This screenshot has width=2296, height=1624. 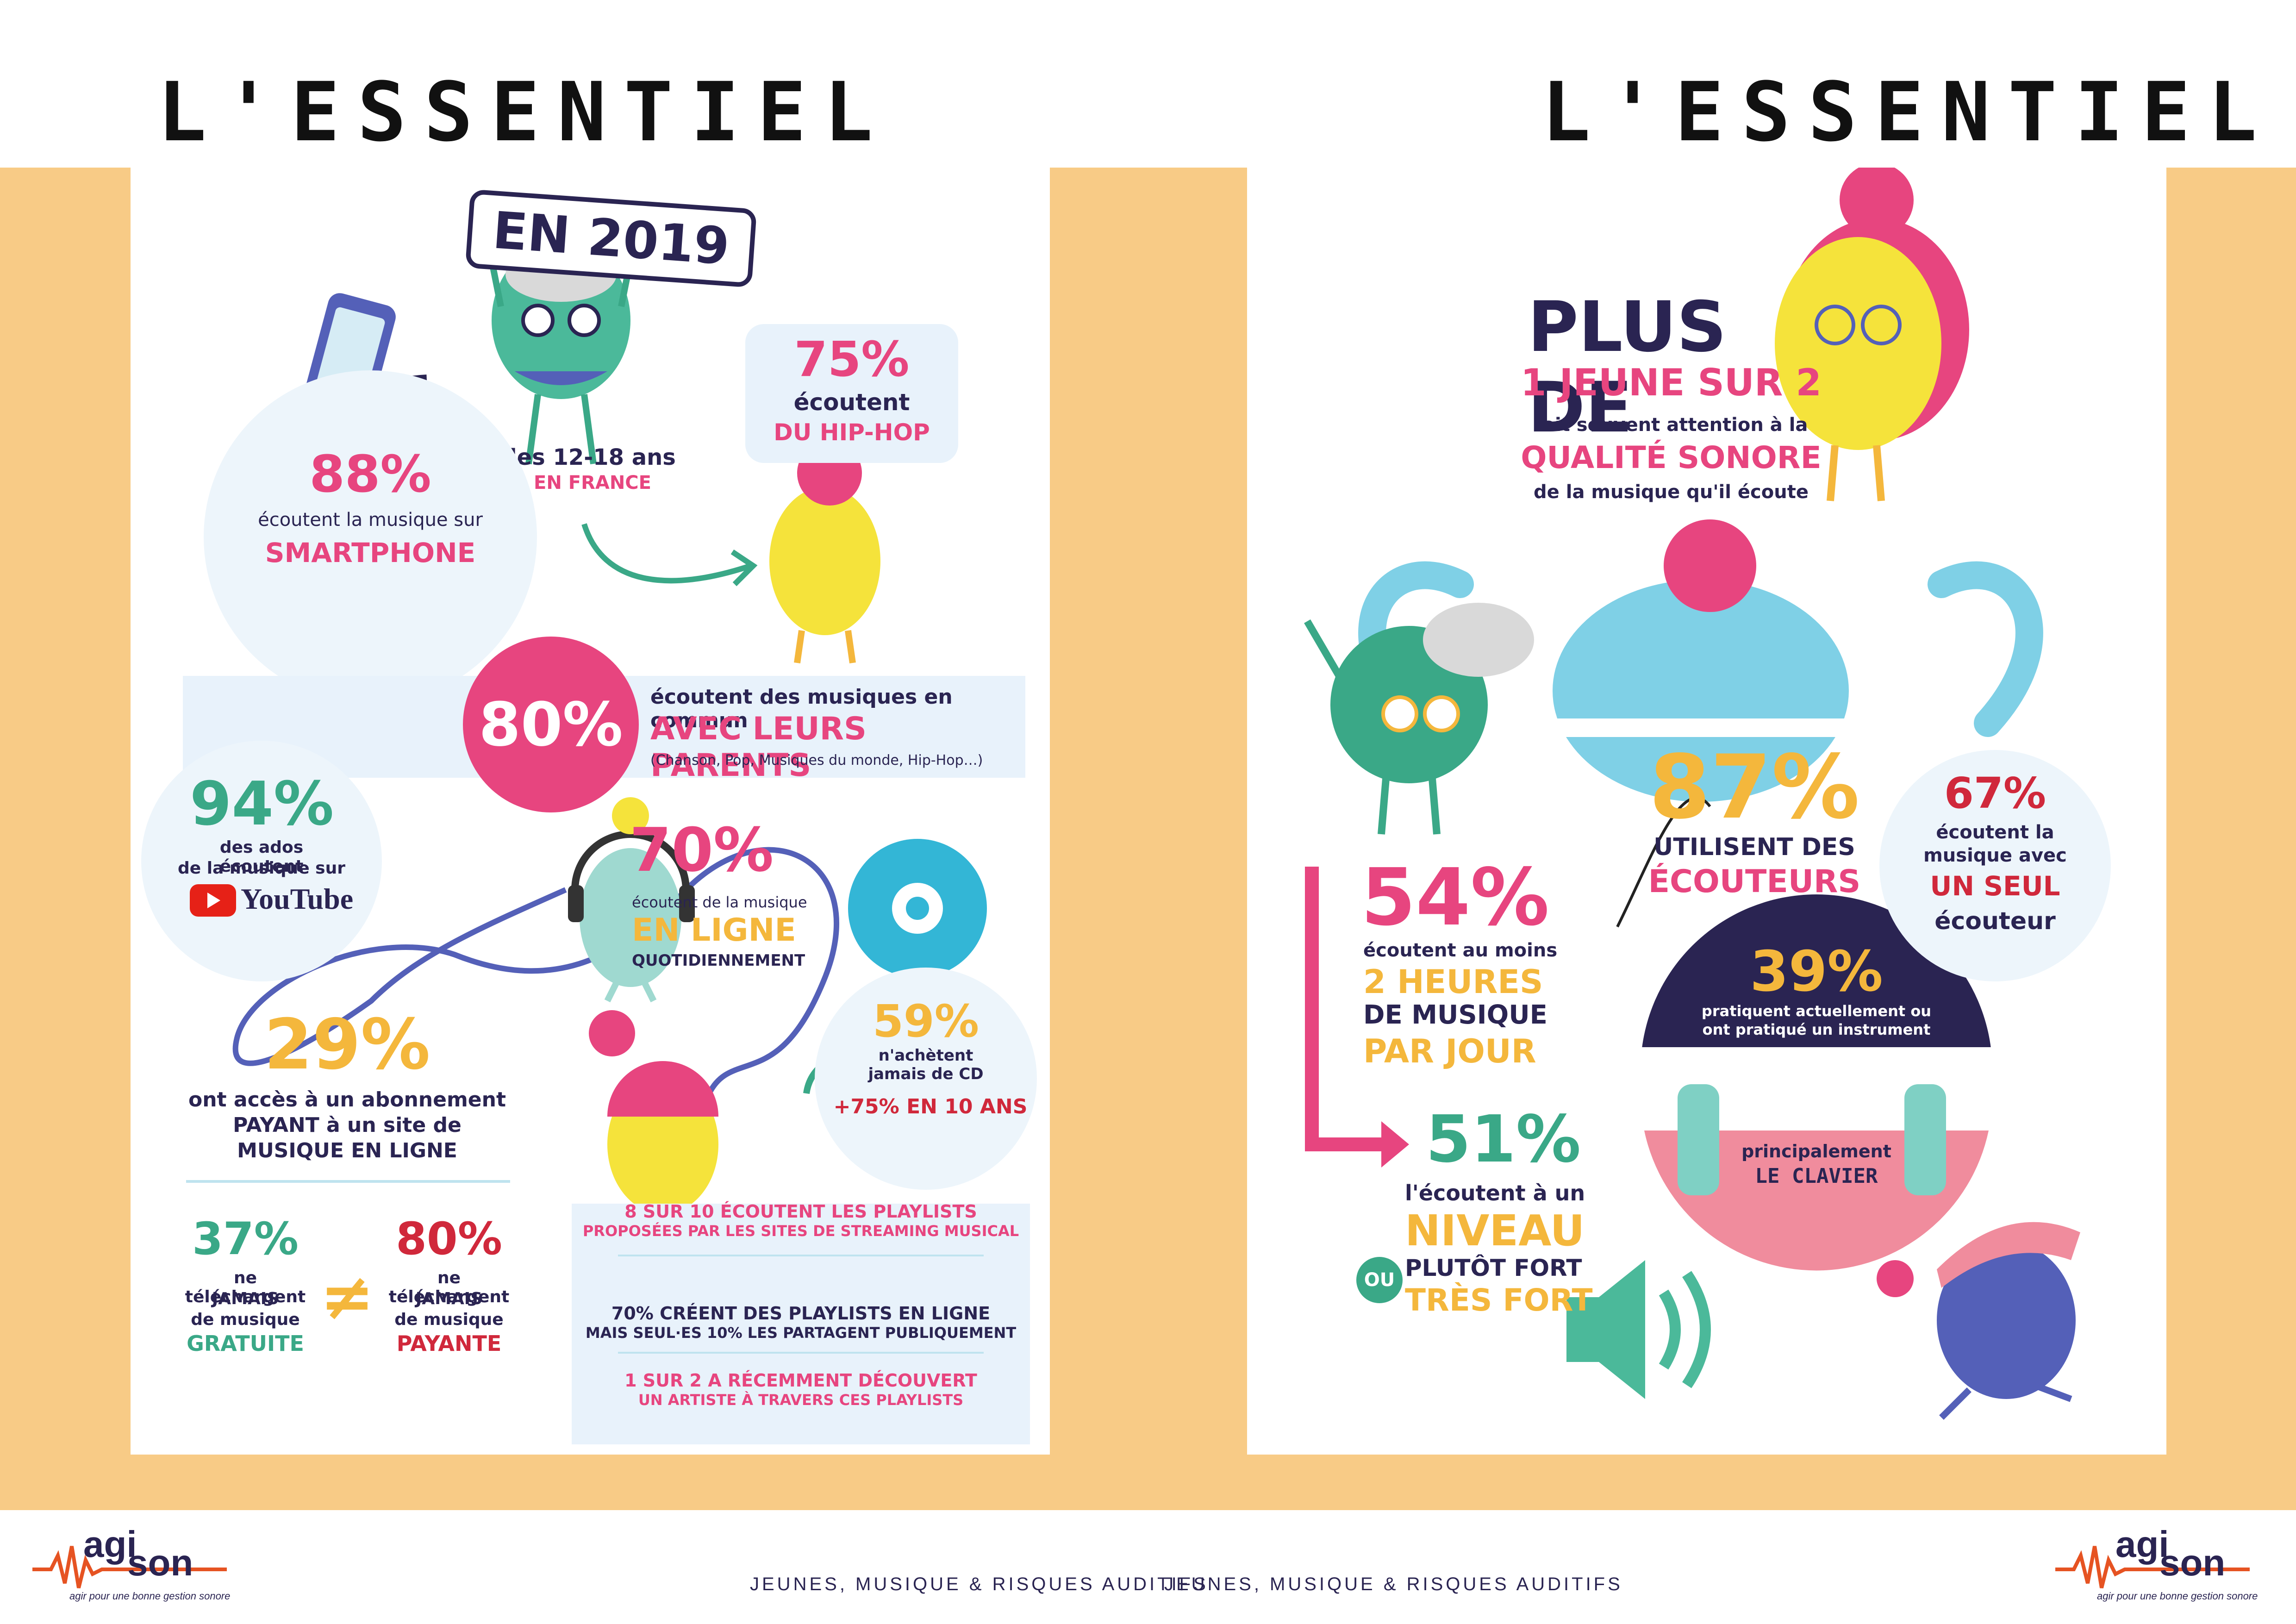 I want to click on subscription-line1: ont accès à un abonnement, so click(x=347, y=1100).